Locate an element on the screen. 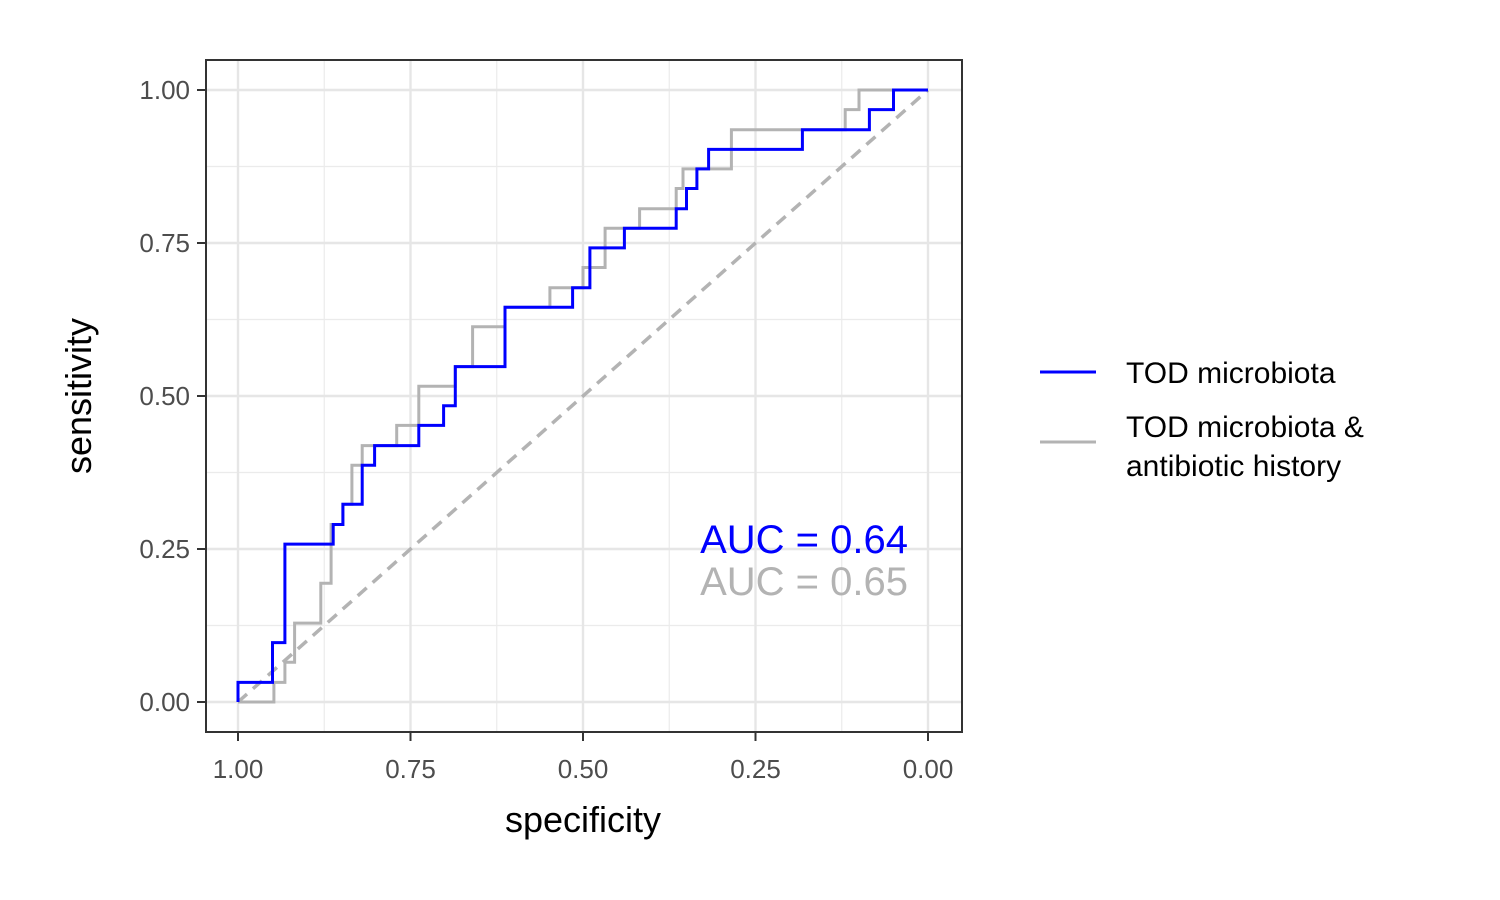 The image size is (1500, 900). y-tick-label: 0.75 is located at coordinates (164, 243).